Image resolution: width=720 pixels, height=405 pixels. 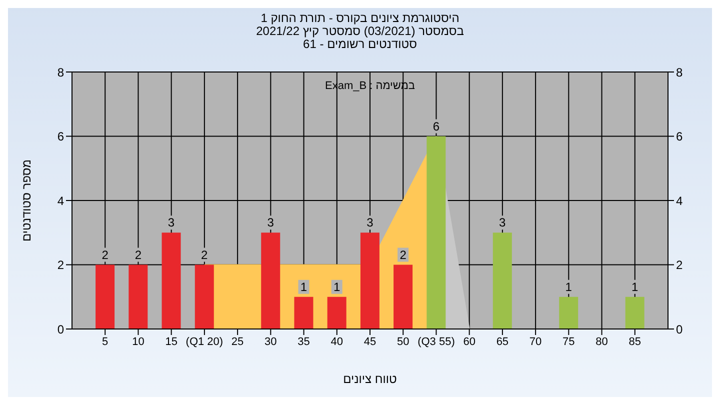 What do you see at coordinates (370, 342) in the screenshot?
I see `x-tick-label: 45` at bounding box center [370, 342].